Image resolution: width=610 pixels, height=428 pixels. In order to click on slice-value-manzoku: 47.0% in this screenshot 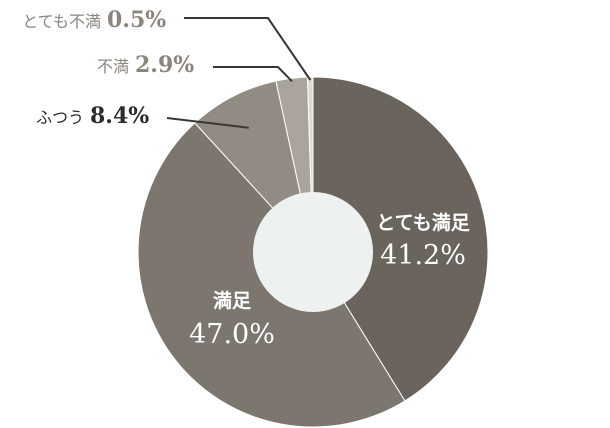, I will do `click(232, 334)`.